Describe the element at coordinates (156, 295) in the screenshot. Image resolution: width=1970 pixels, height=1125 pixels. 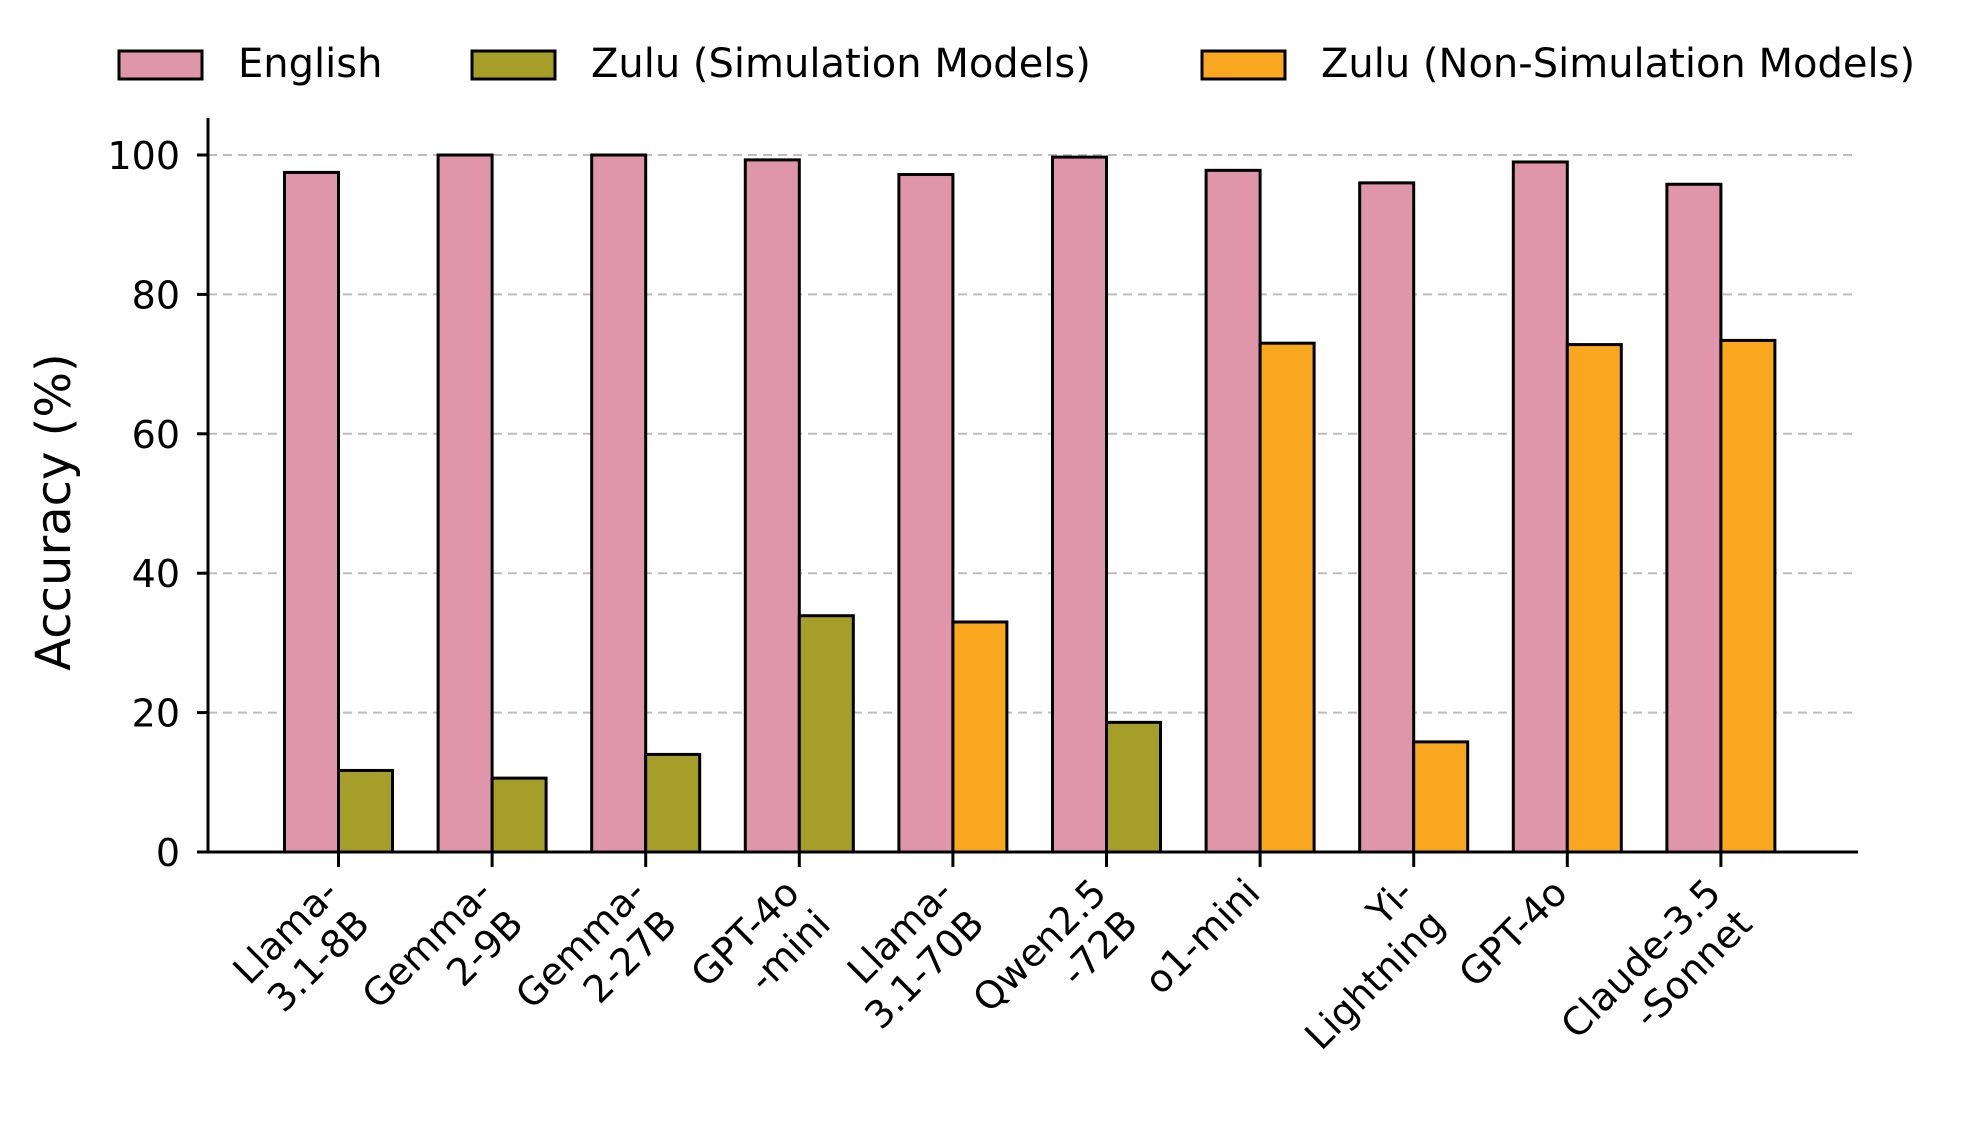
I see `y-tick-label: 80` at that location.